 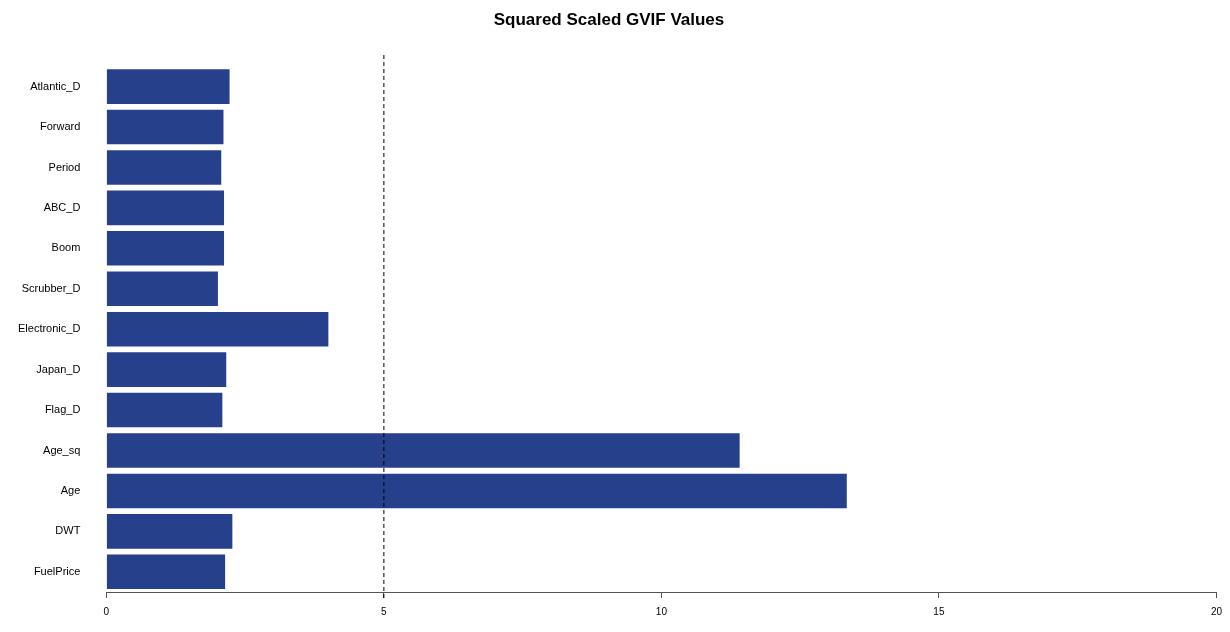 What do you see at coordinates (62, 206) in the screenshot?
I see `y-tick-label: ABC_D` at bounding box center [62, 206].